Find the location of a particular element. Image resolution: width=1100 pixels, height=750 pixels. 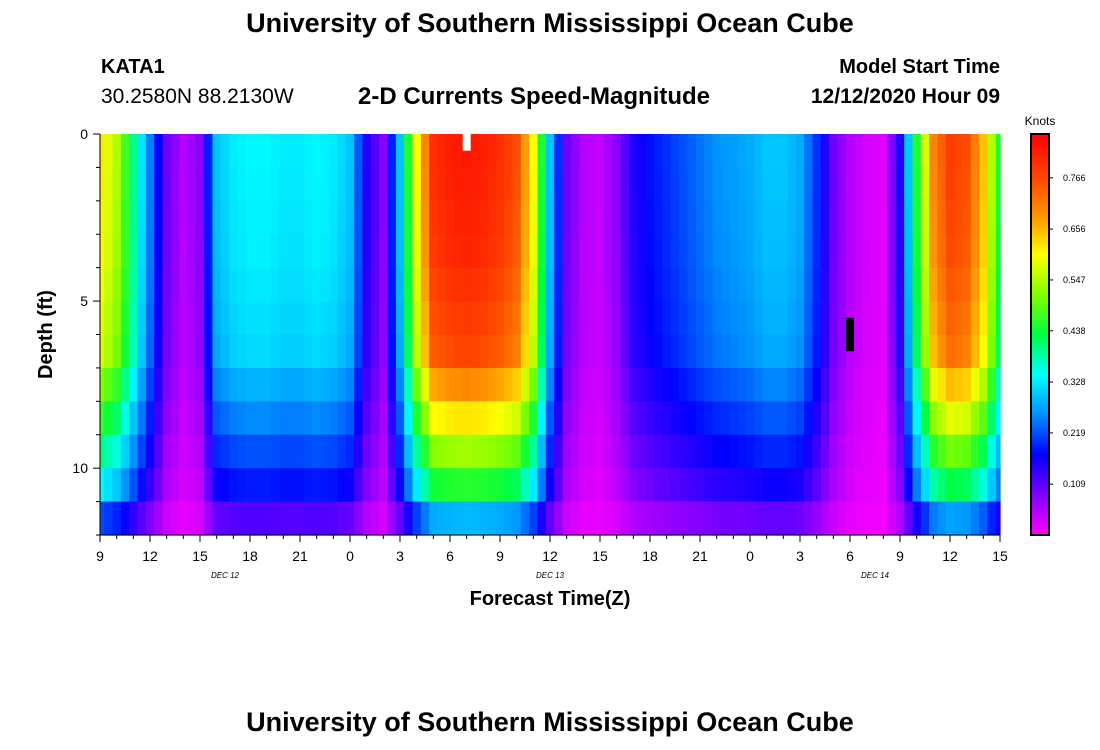

x-axis-title: Forecast Time(Z) is located at coordinates (550, 599).